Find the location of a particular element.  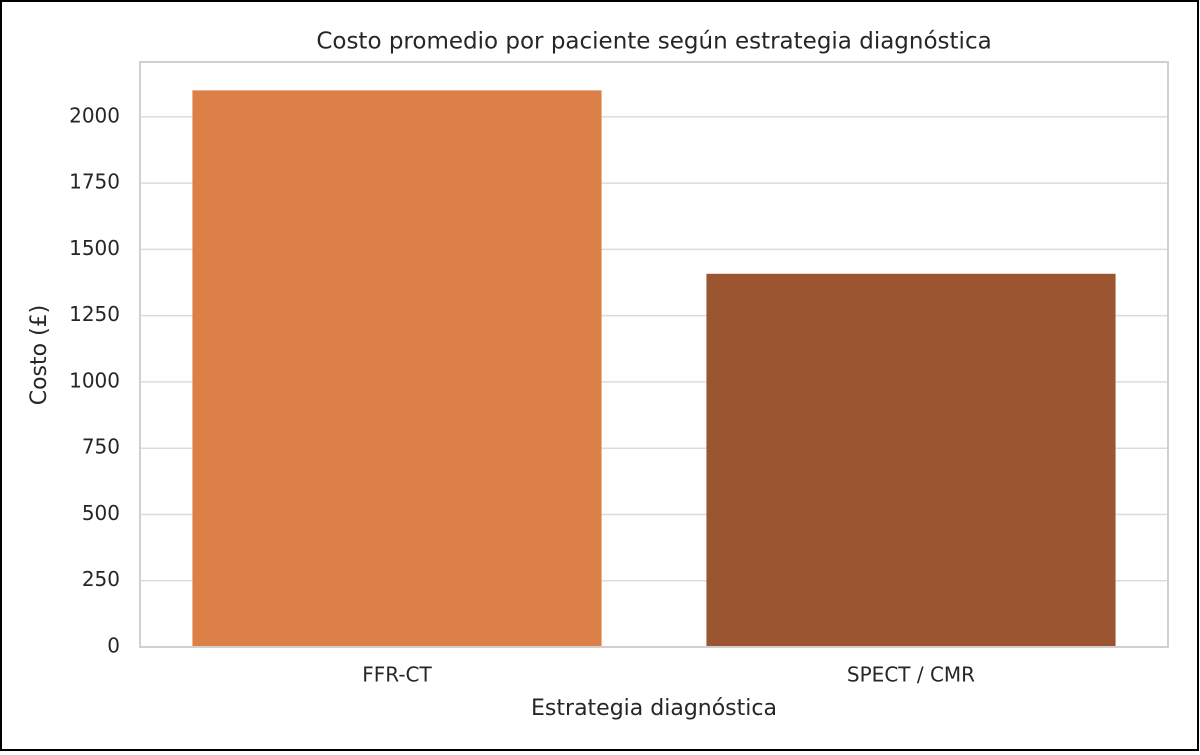

y-tick-label: 250 is located at coordinates (101, 579).